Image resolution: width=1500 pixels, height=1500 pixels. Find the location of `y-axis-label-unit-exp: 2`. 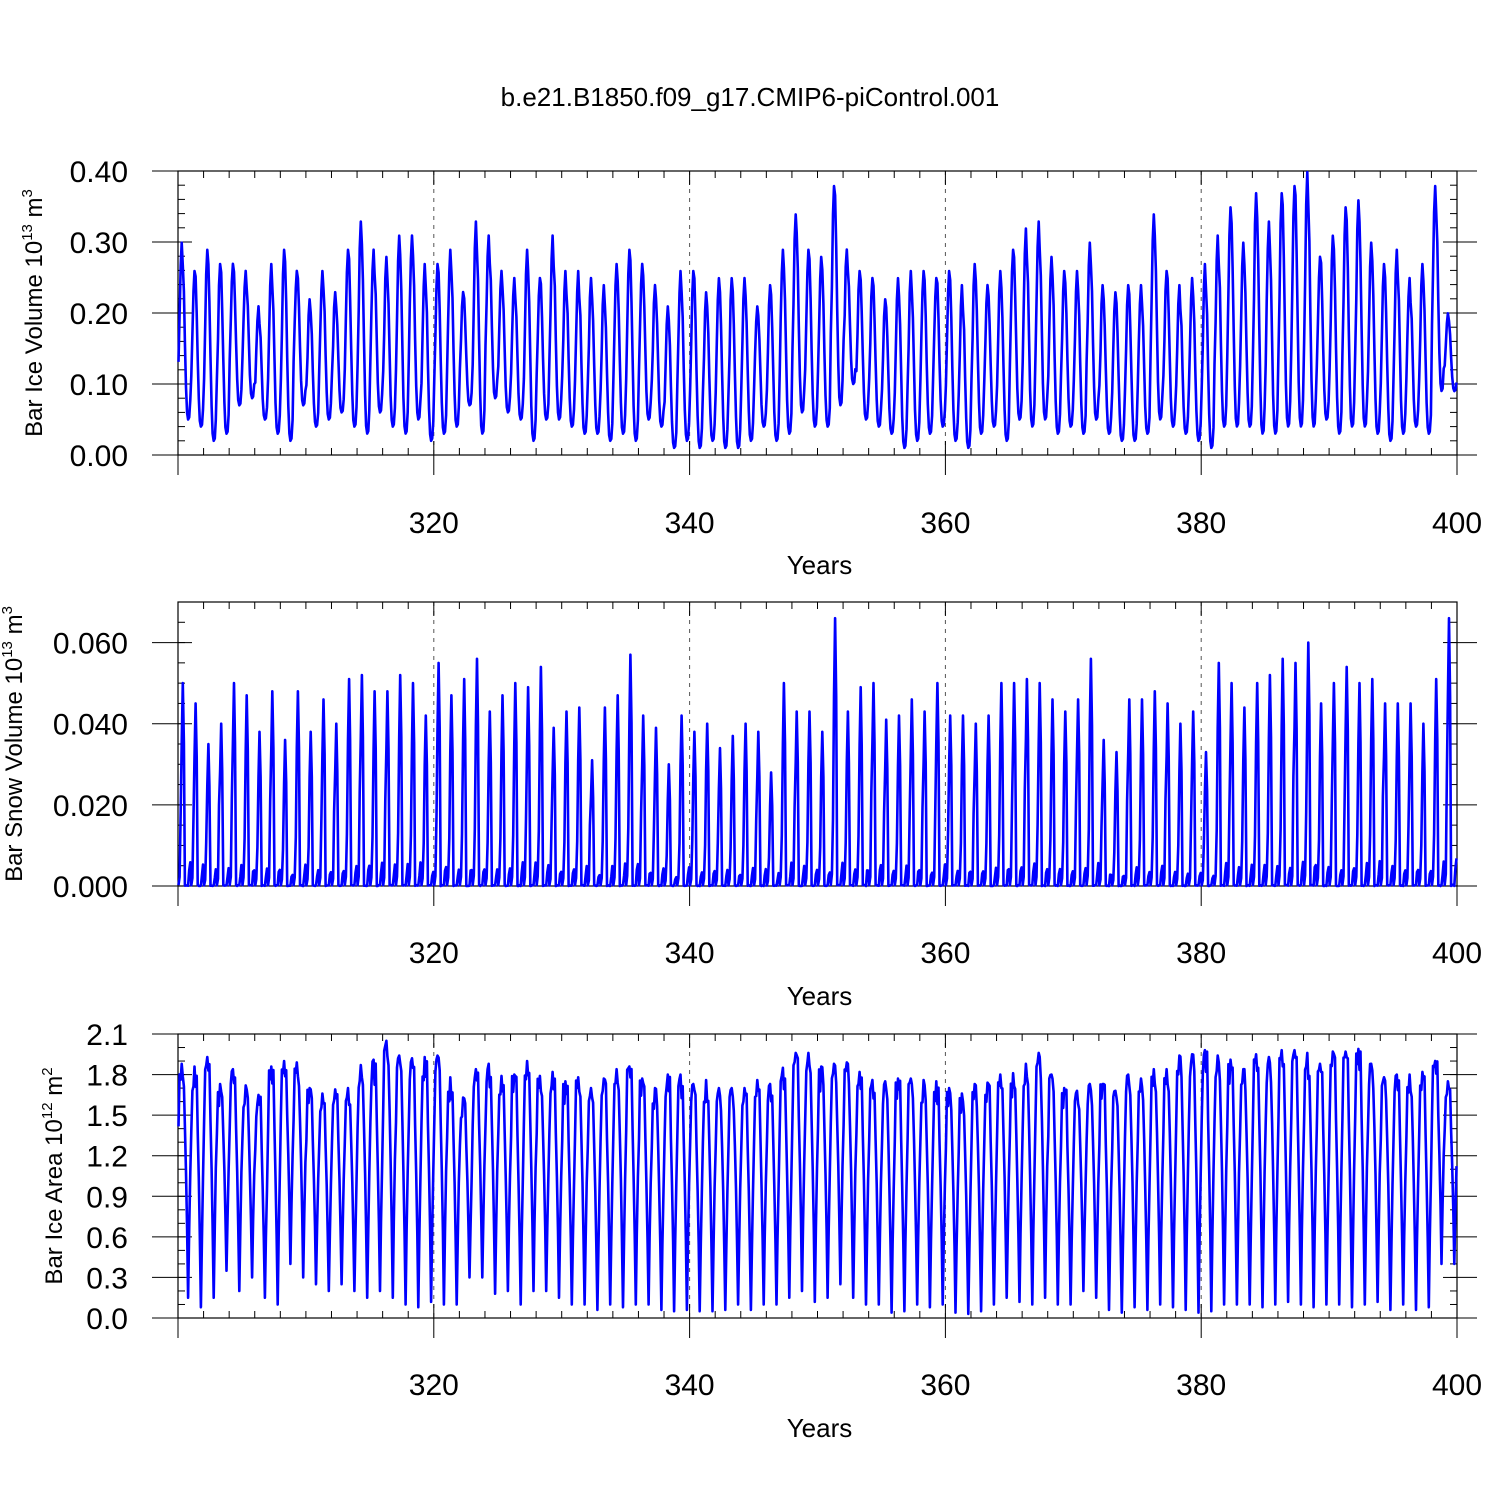

y-axis-label-unit-exp: 2 is located at coordinates (47, 1071).